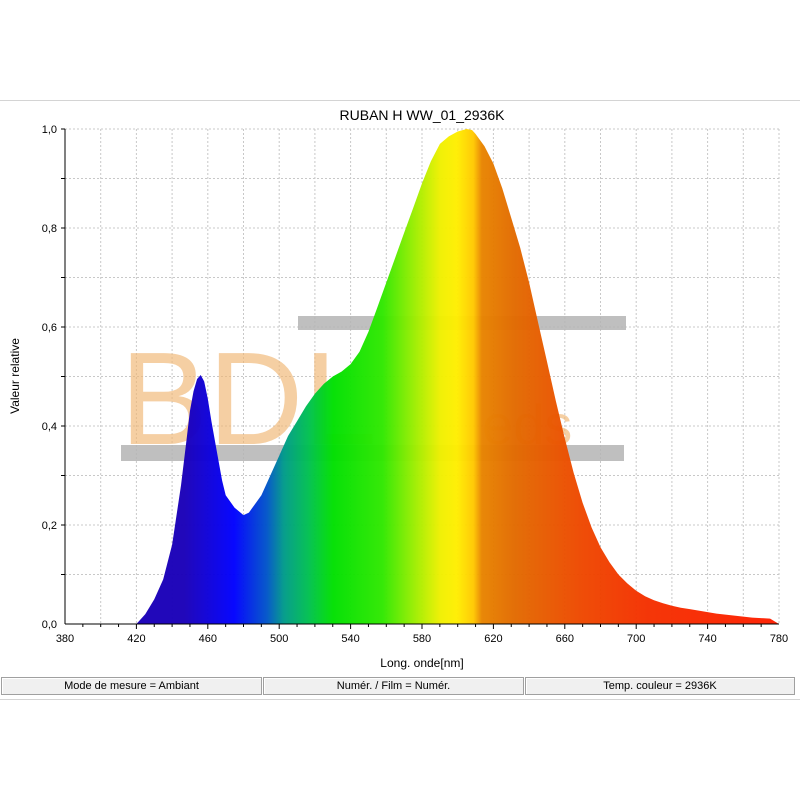  Describe the element at coordinates (393, 686) in the screenshot. I see `status-film-mode: Numér. / Film = Numér.` at that location.